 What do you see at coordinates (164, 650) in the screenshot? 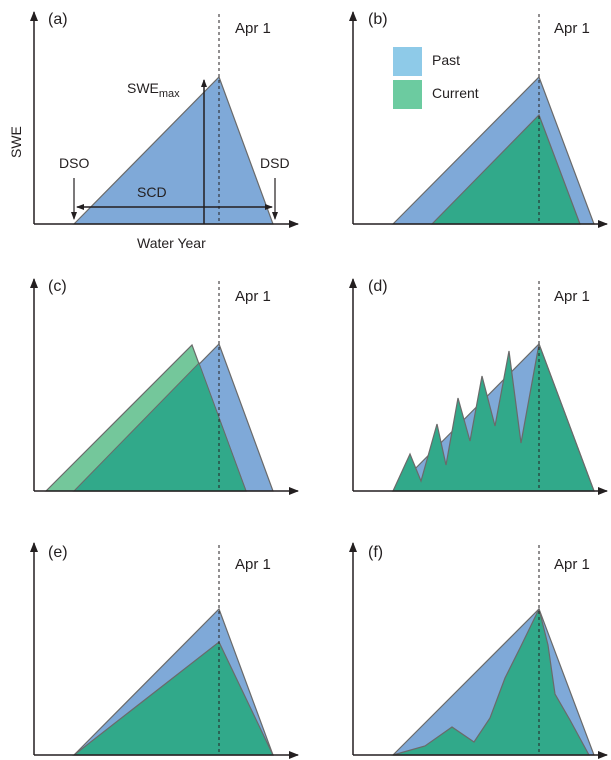
I see `panel-e: (e) Apr 1` at bounding box center [164, 650].